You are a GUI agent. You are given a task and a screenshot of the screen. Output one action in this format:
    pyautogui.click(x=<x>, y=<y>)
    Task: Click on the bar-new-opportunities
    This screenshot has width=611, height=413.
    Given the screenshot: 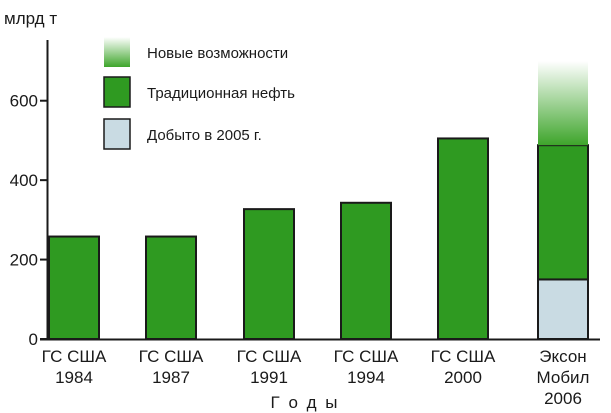 What is the action you would take?
    pyautogui.click(x=563, y=103)
    